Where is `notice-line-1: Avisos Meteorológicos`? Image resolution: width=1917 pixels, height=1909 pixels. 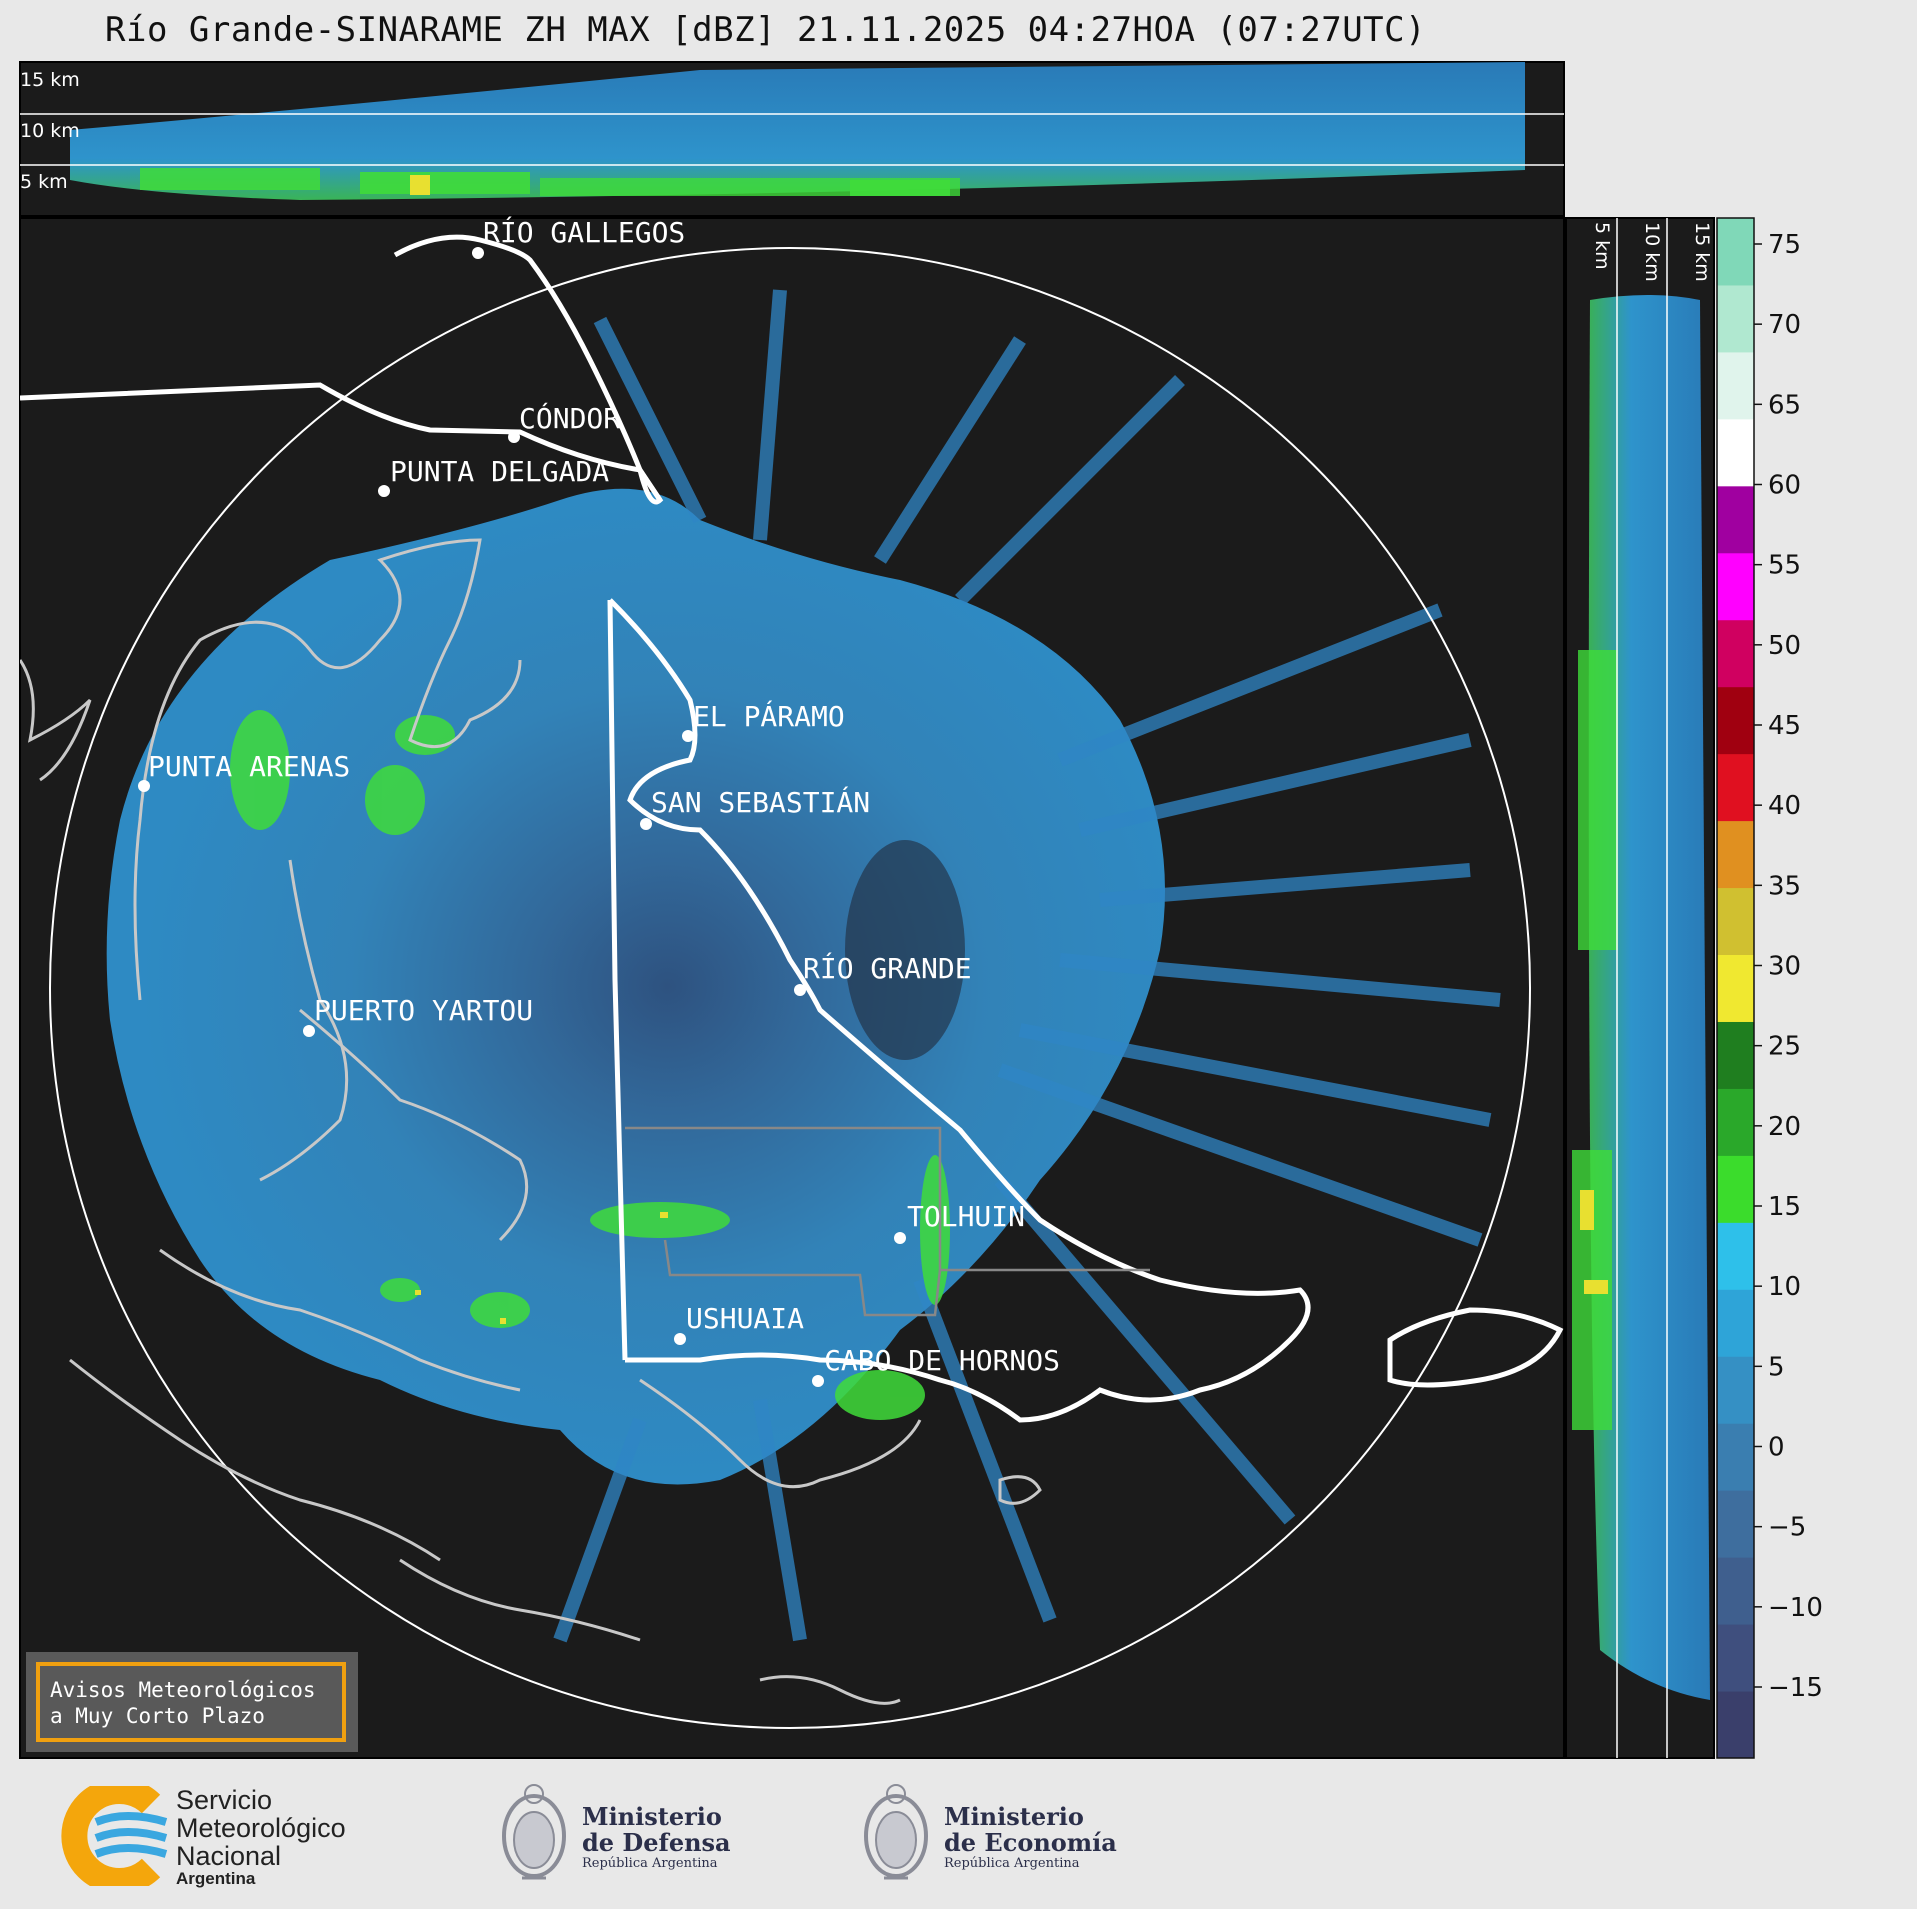 notice-line-1: Avisos Meteorológicos is located at coordinates (183, 1690).